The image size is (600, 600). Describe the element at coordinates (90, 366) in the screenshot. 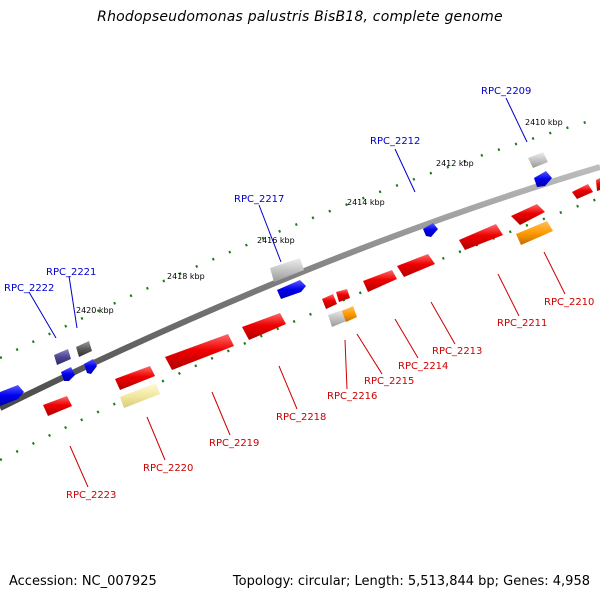

I see `gene-rpc-2221-arrow` at that location.